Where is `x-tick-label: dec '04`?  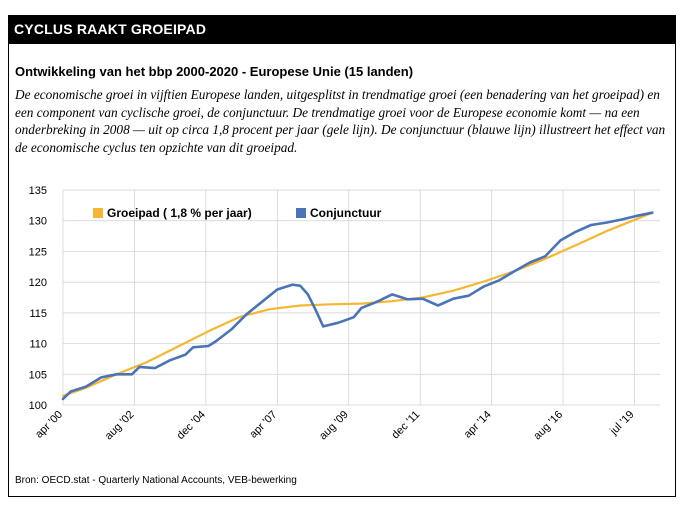 x-tick-label: dec '04 is located at coordinates (191, 425).